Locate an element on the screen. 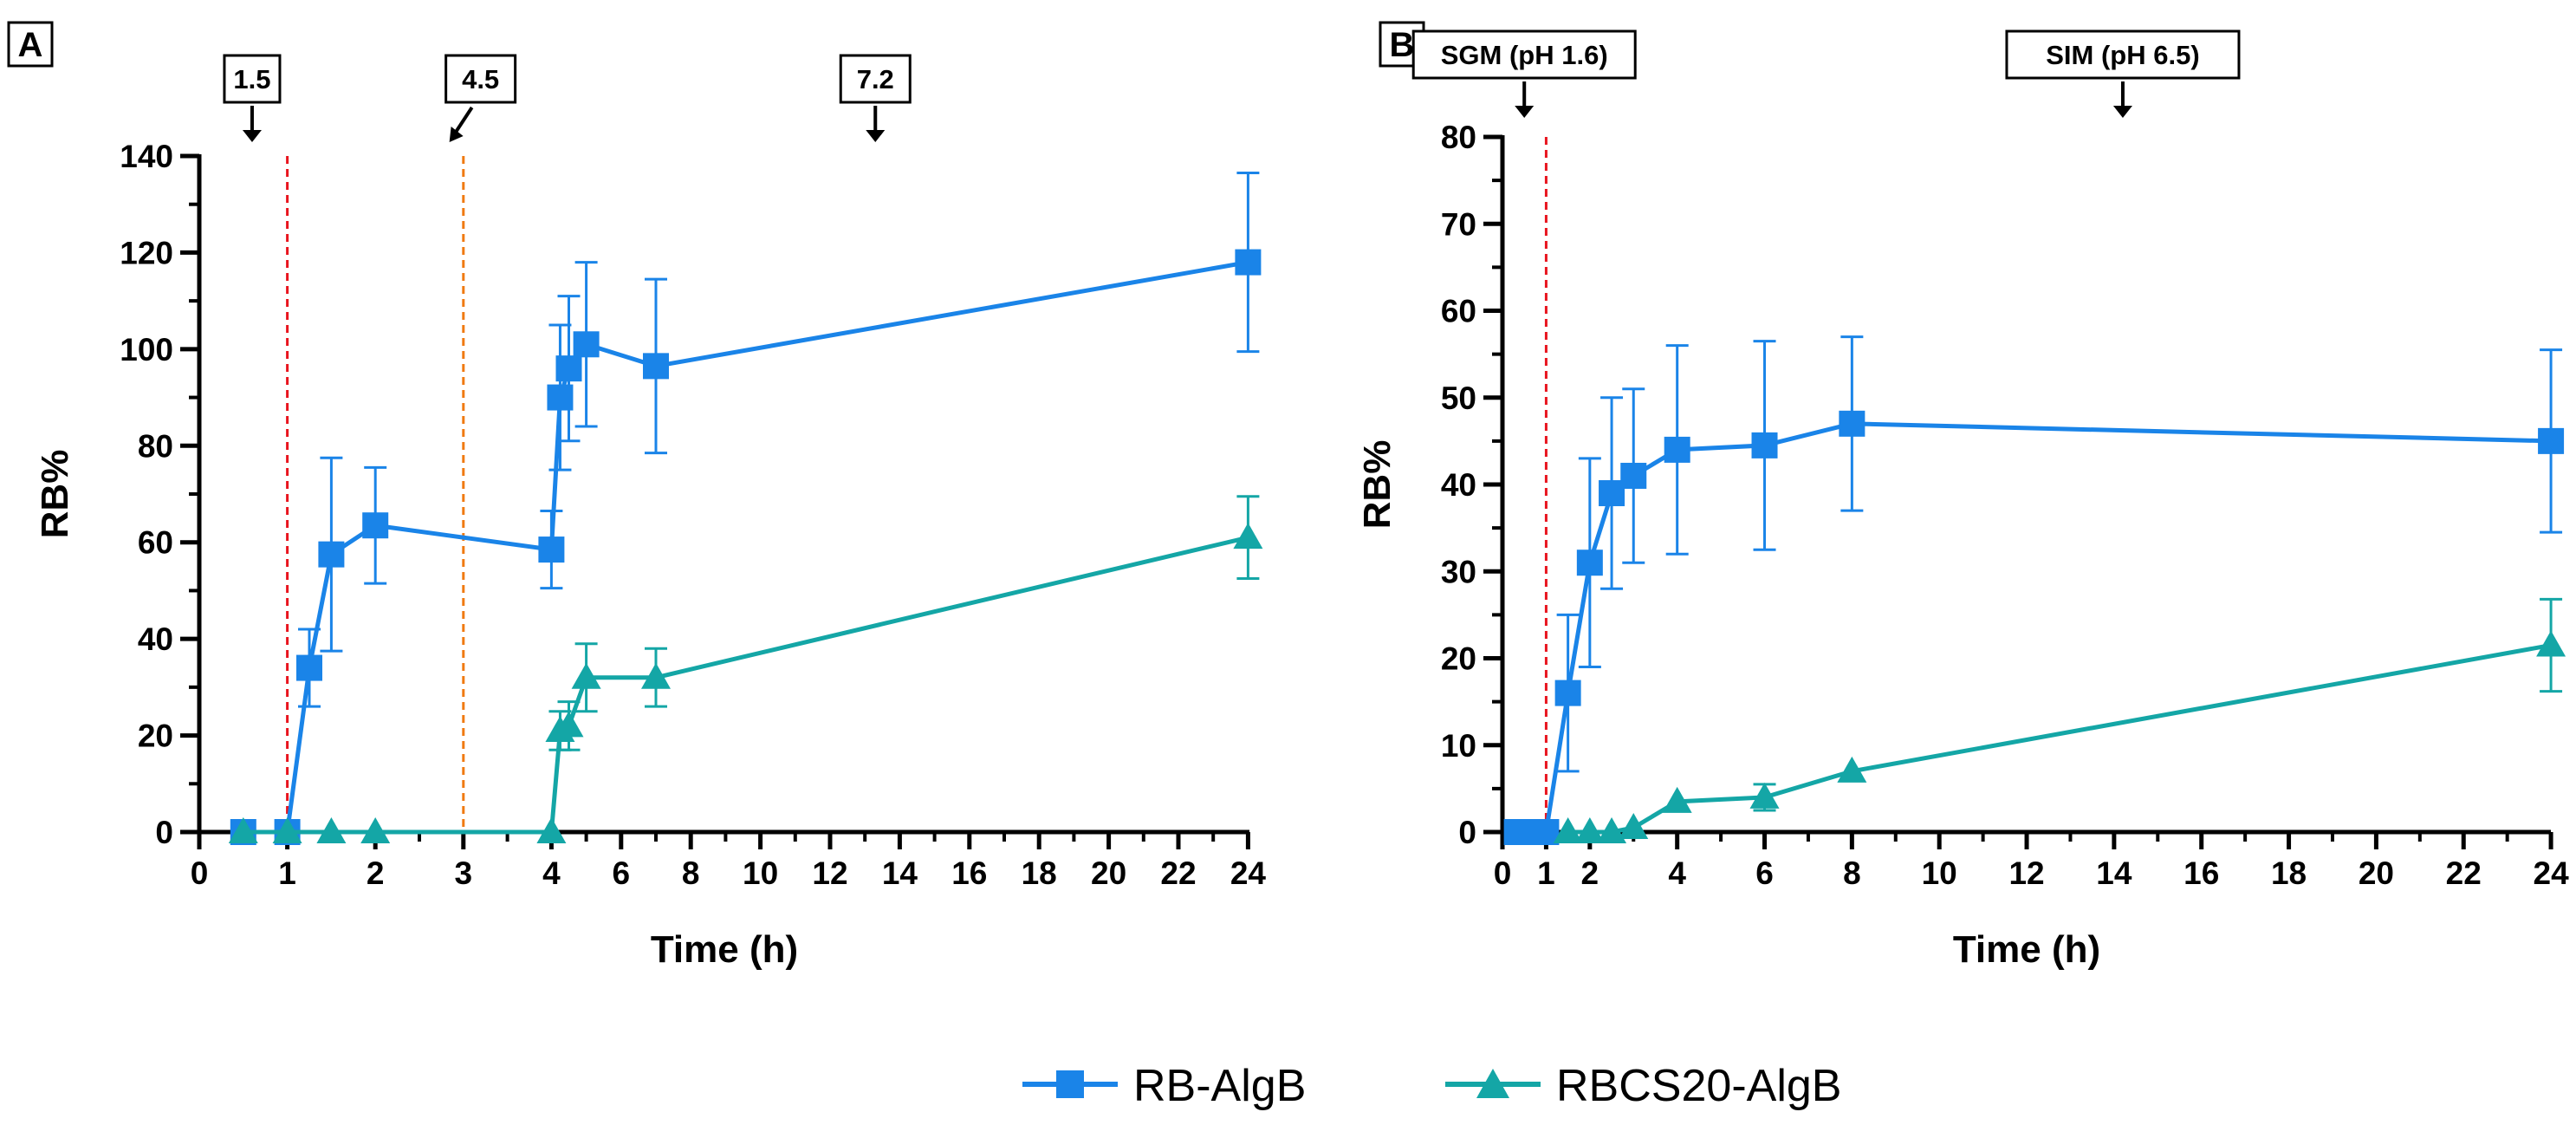  panel-label-box is located at coordinates (30, 44).